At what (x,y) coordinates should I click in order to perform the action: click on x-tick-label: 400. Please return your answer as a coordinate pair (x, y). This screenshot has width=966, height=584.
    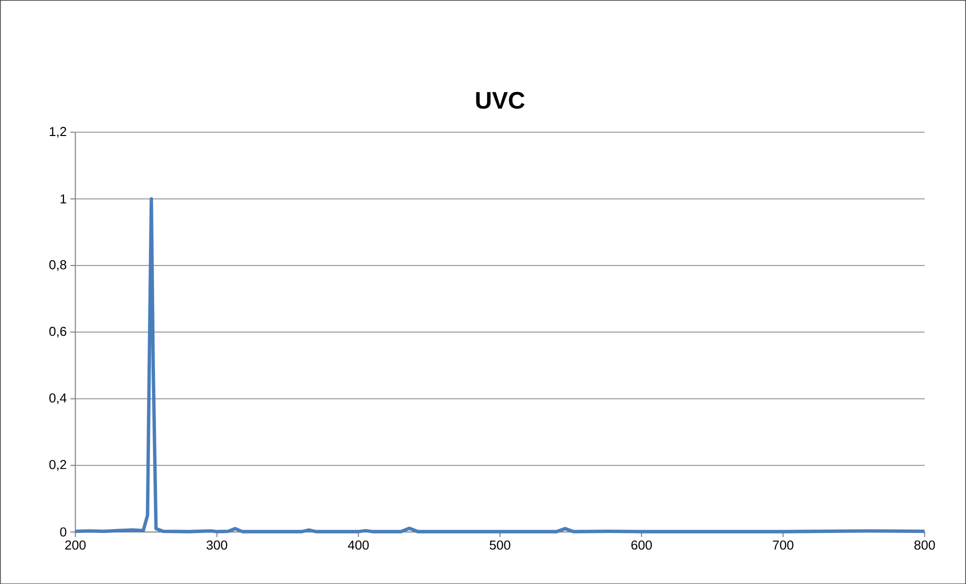
    Looking at the image, I should click on (358, 545).